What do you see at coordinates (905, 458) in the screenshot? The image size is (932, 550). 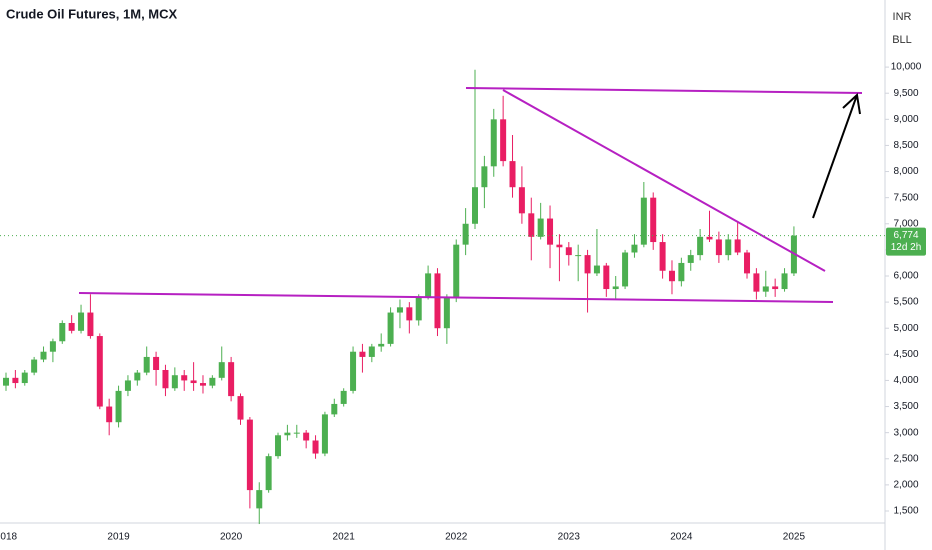 I see `y-tick-label: 2,500` at bounding box center [905, 458].